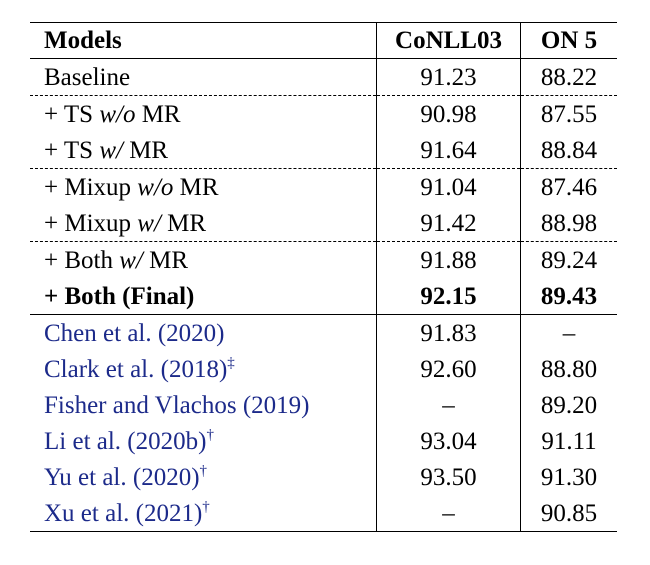 This screenshot has height=565, width=650. I want to click on score-cell: 91.88, so click(448, 259).